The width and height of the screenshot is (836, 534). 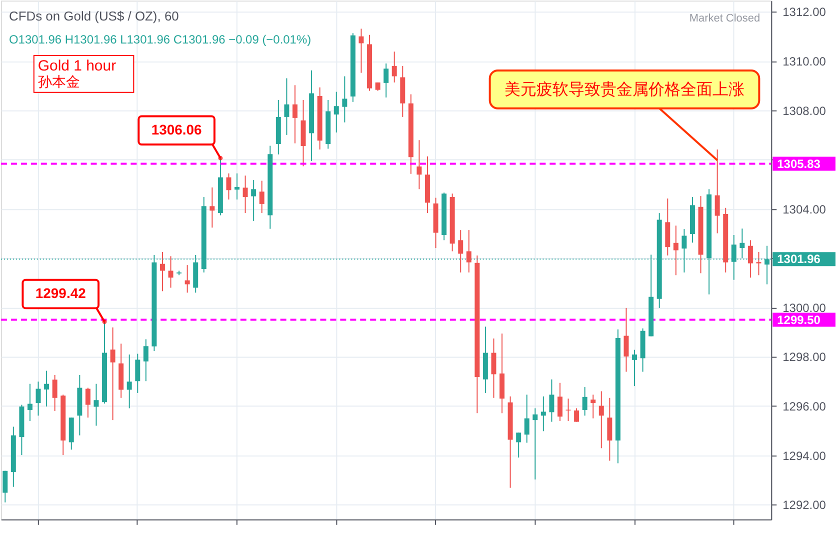 I want to click on annotation: 孙本金, so click(x=59, y=81).